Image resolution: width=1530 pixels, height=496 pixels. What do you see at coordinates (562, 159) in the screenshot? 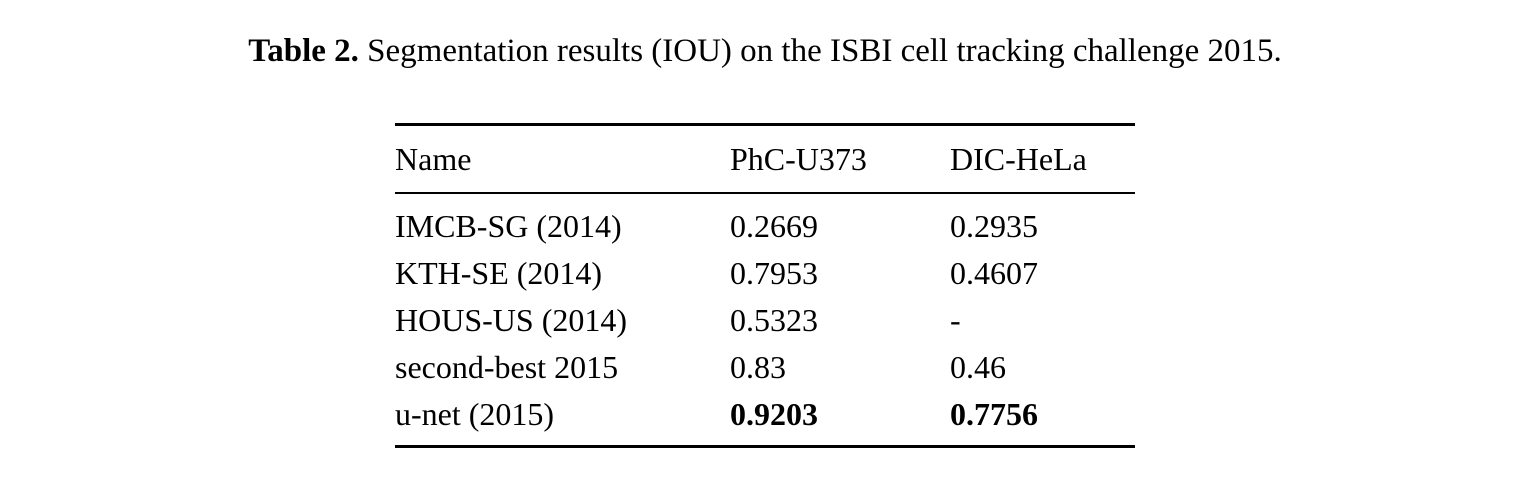
I see `column-header-name: Name` at bounding box center [562, 159].